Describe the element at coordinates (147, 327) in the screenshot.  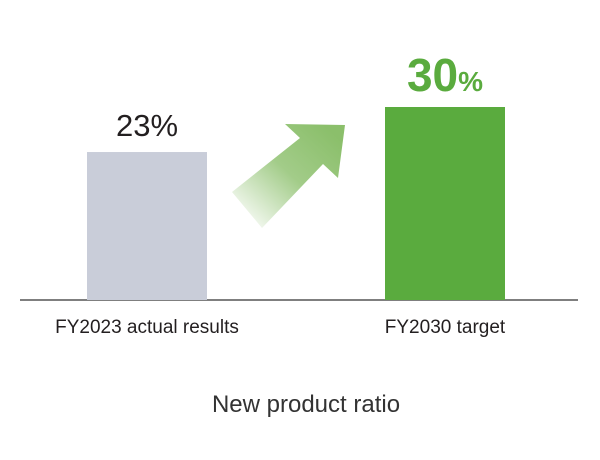
I see `x-tick-label: FY2023 actual results` at that location.